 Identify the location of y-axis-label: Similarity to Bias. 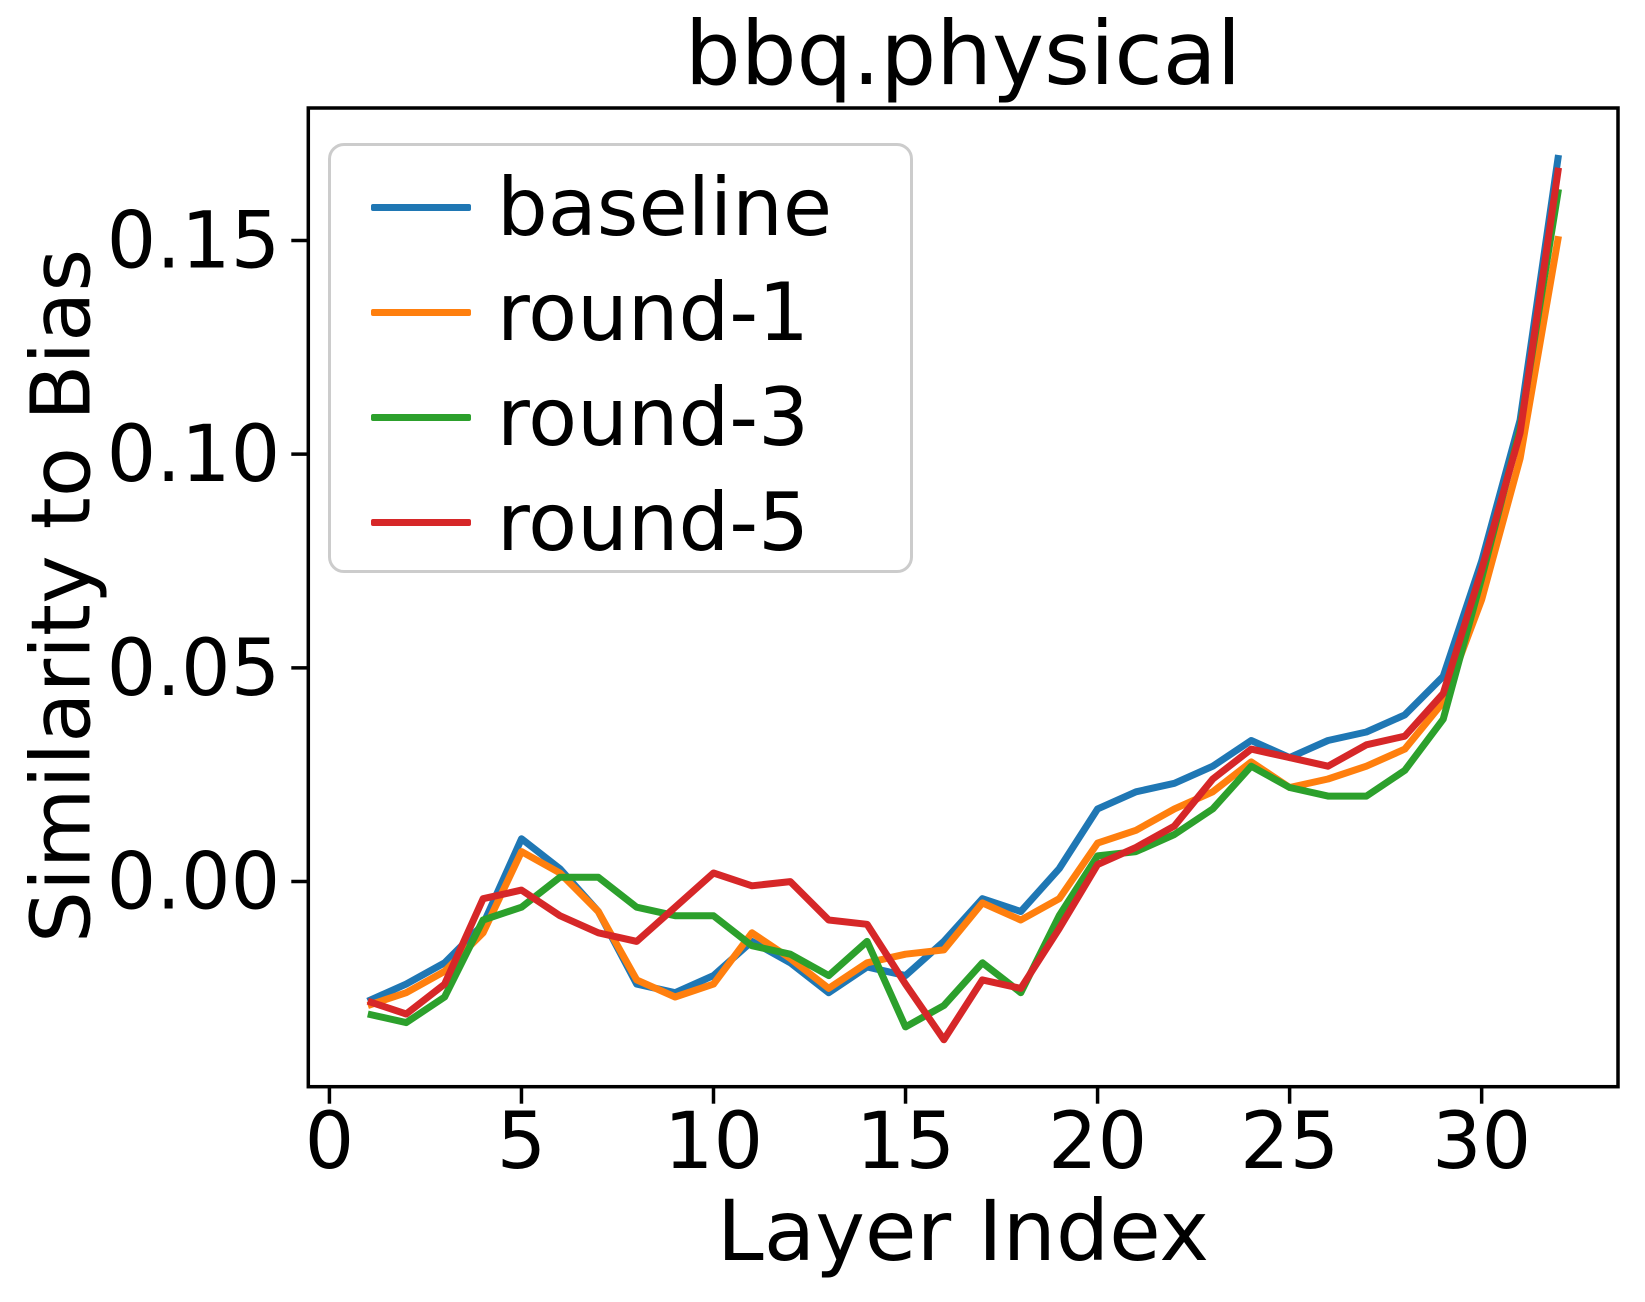
(62, 596).